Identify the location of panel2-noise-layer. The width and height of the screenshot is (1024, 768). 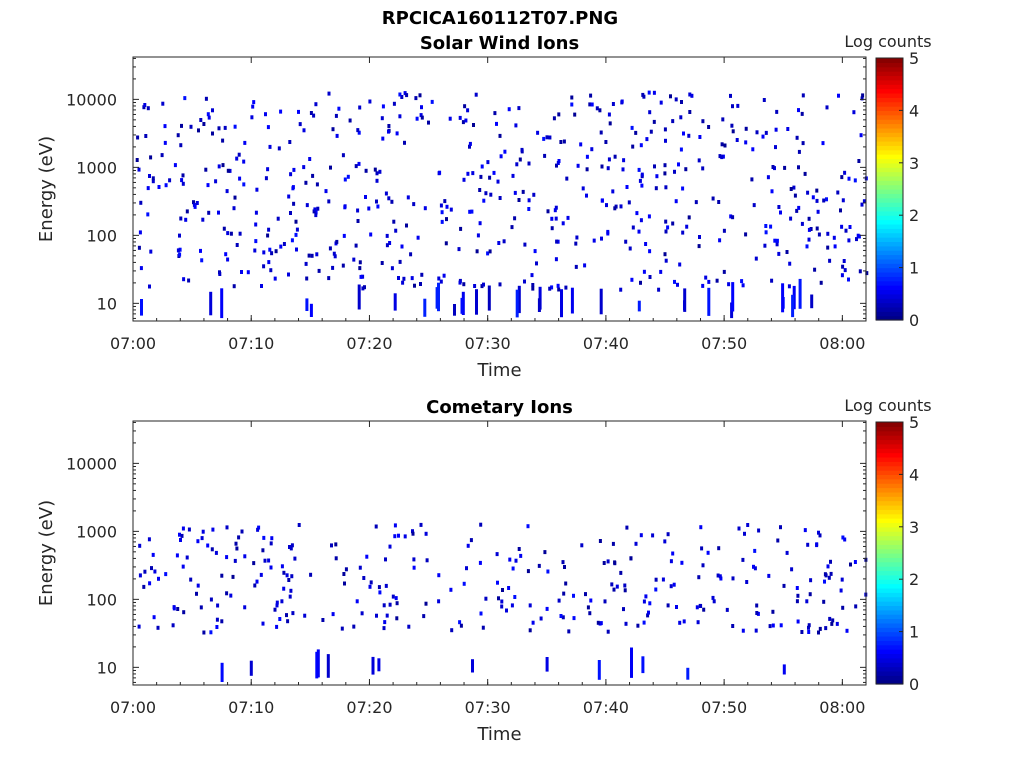
(502, 602).